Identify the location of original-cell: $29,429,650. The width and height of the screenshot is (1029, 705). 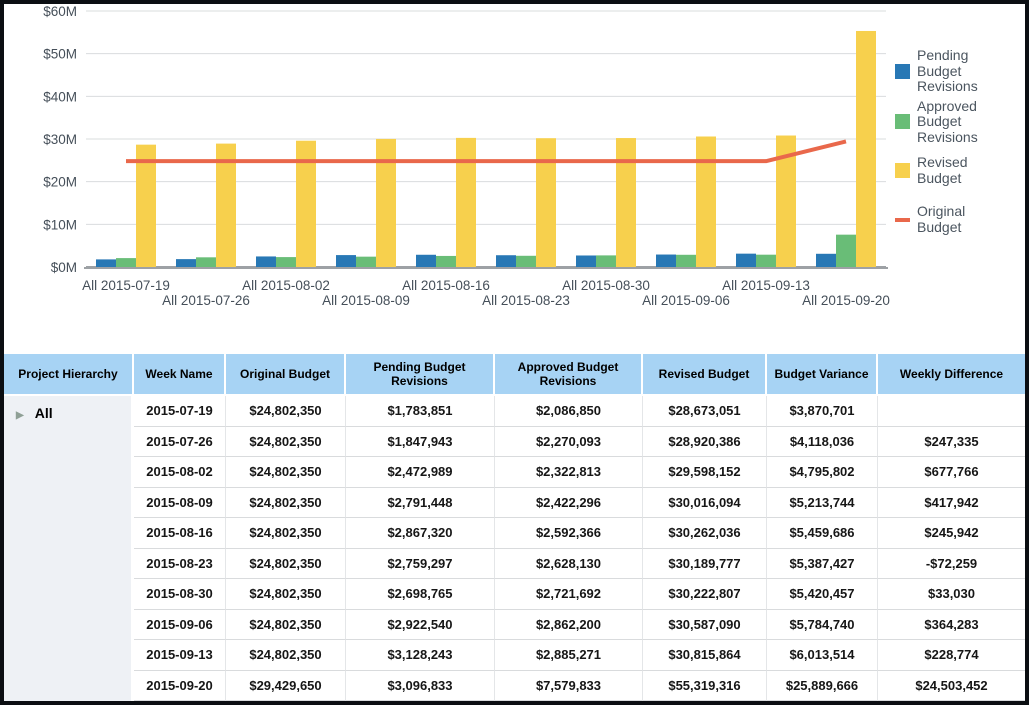
(286, 685).